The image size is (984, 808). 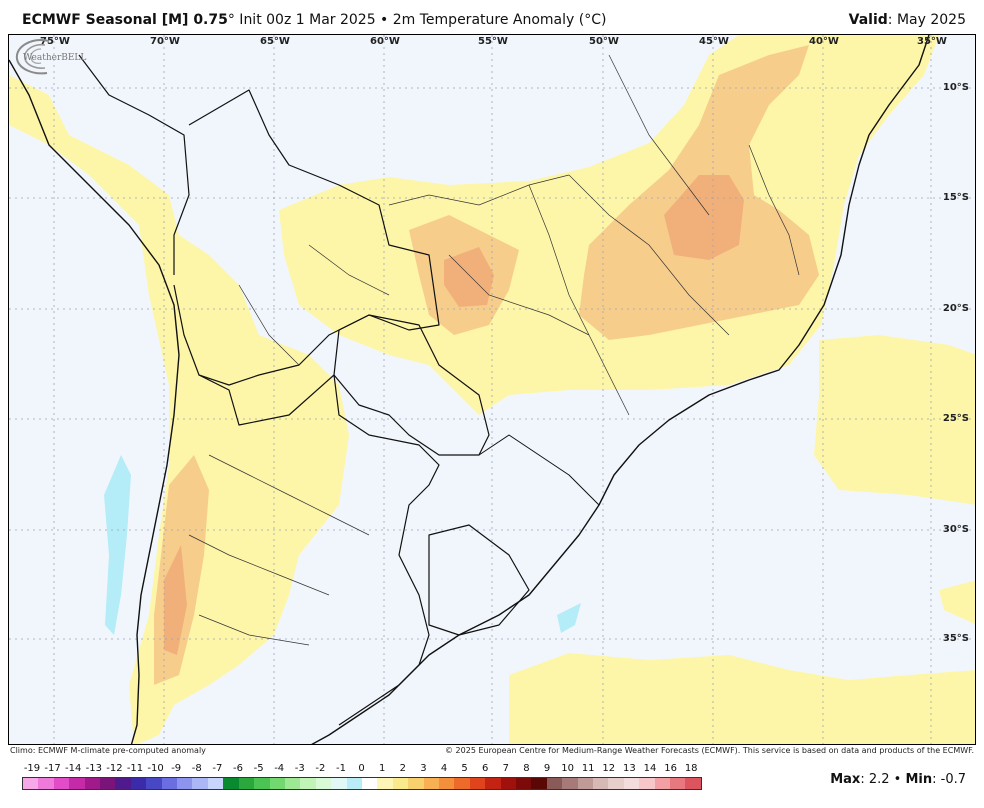 What do you see at coordinates (907, 20) in the screenshot?
I see `valid-date: Valid: May 2025` at bounding box center [907, 20].